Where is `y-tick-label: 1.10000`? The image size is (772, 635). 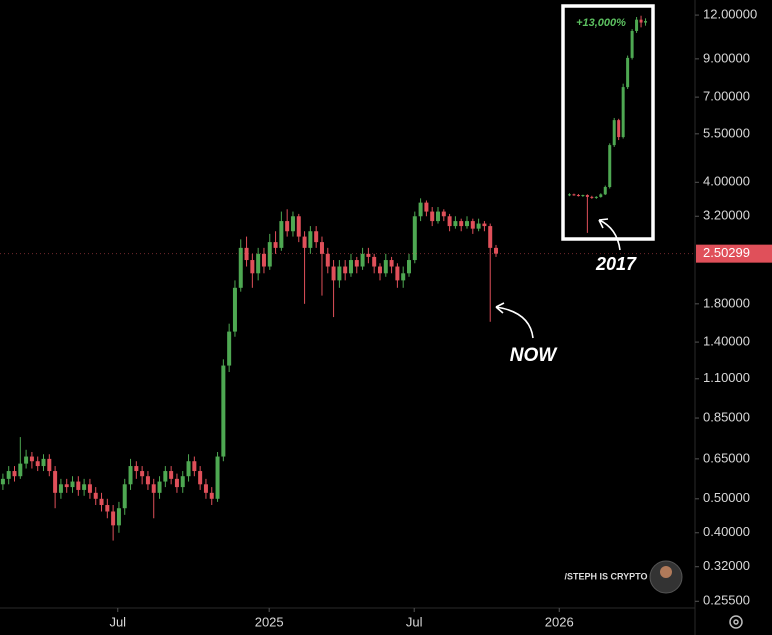 y-tick-label: 1.10000 is located at coordinates (726, 377).